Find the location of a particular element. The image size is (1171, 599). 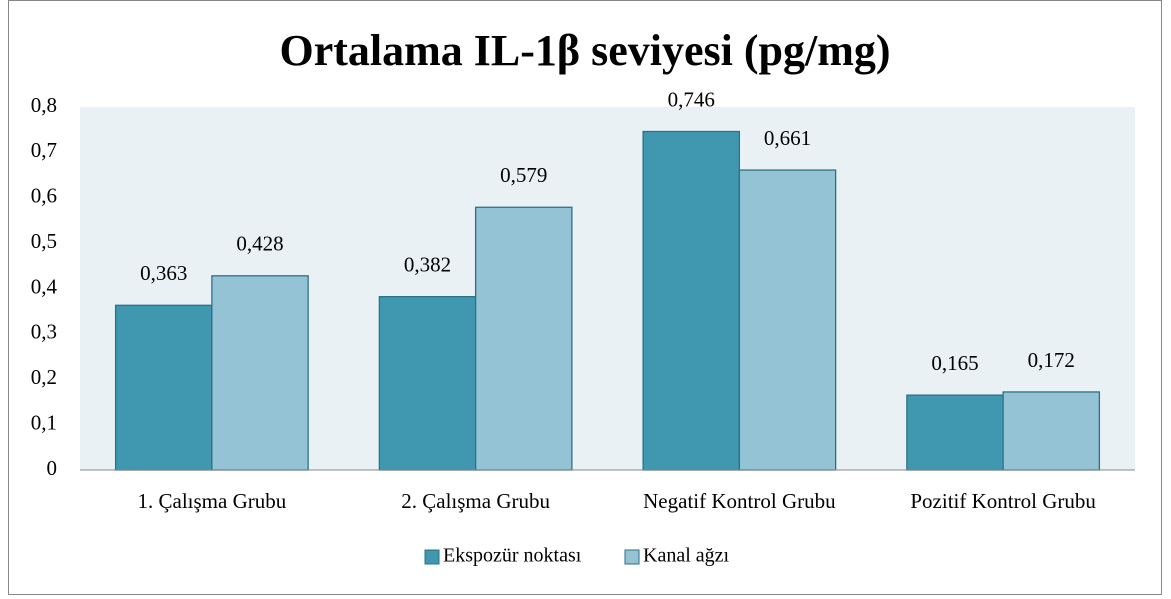

y-tick-label: 0,6 is located at coordinates (44, 196).